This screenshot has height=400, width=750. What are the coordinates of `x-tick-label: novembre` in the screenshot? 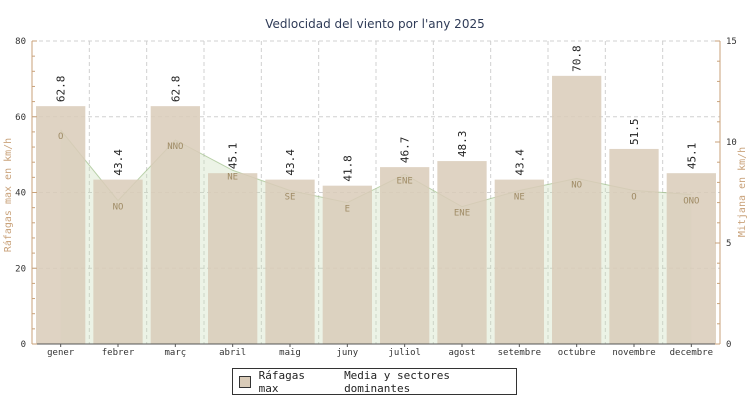 It's located at (633, 353).